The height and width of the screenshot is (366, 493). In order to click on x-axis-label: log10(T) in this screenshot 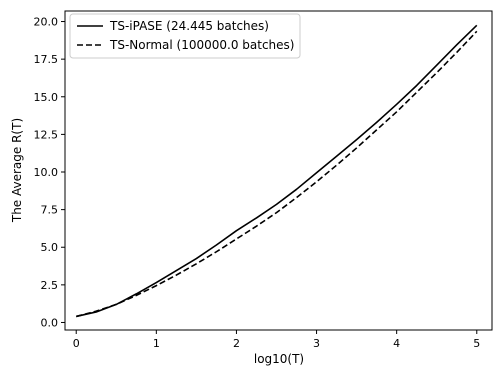, I will do `click(279, 359)`.